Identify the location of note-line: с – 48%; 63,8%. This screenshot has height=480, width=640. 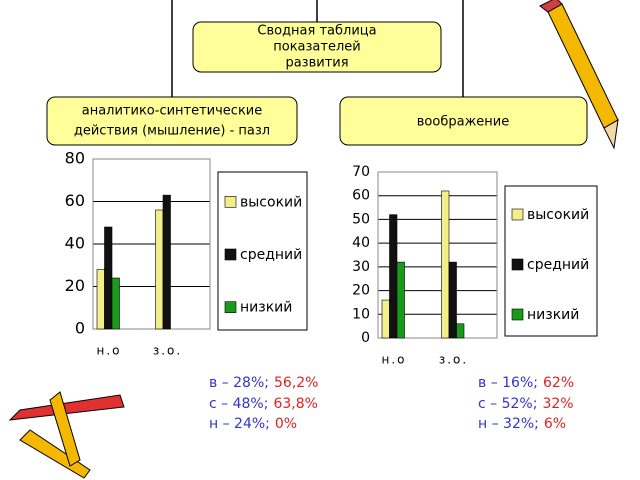
(263, 404).